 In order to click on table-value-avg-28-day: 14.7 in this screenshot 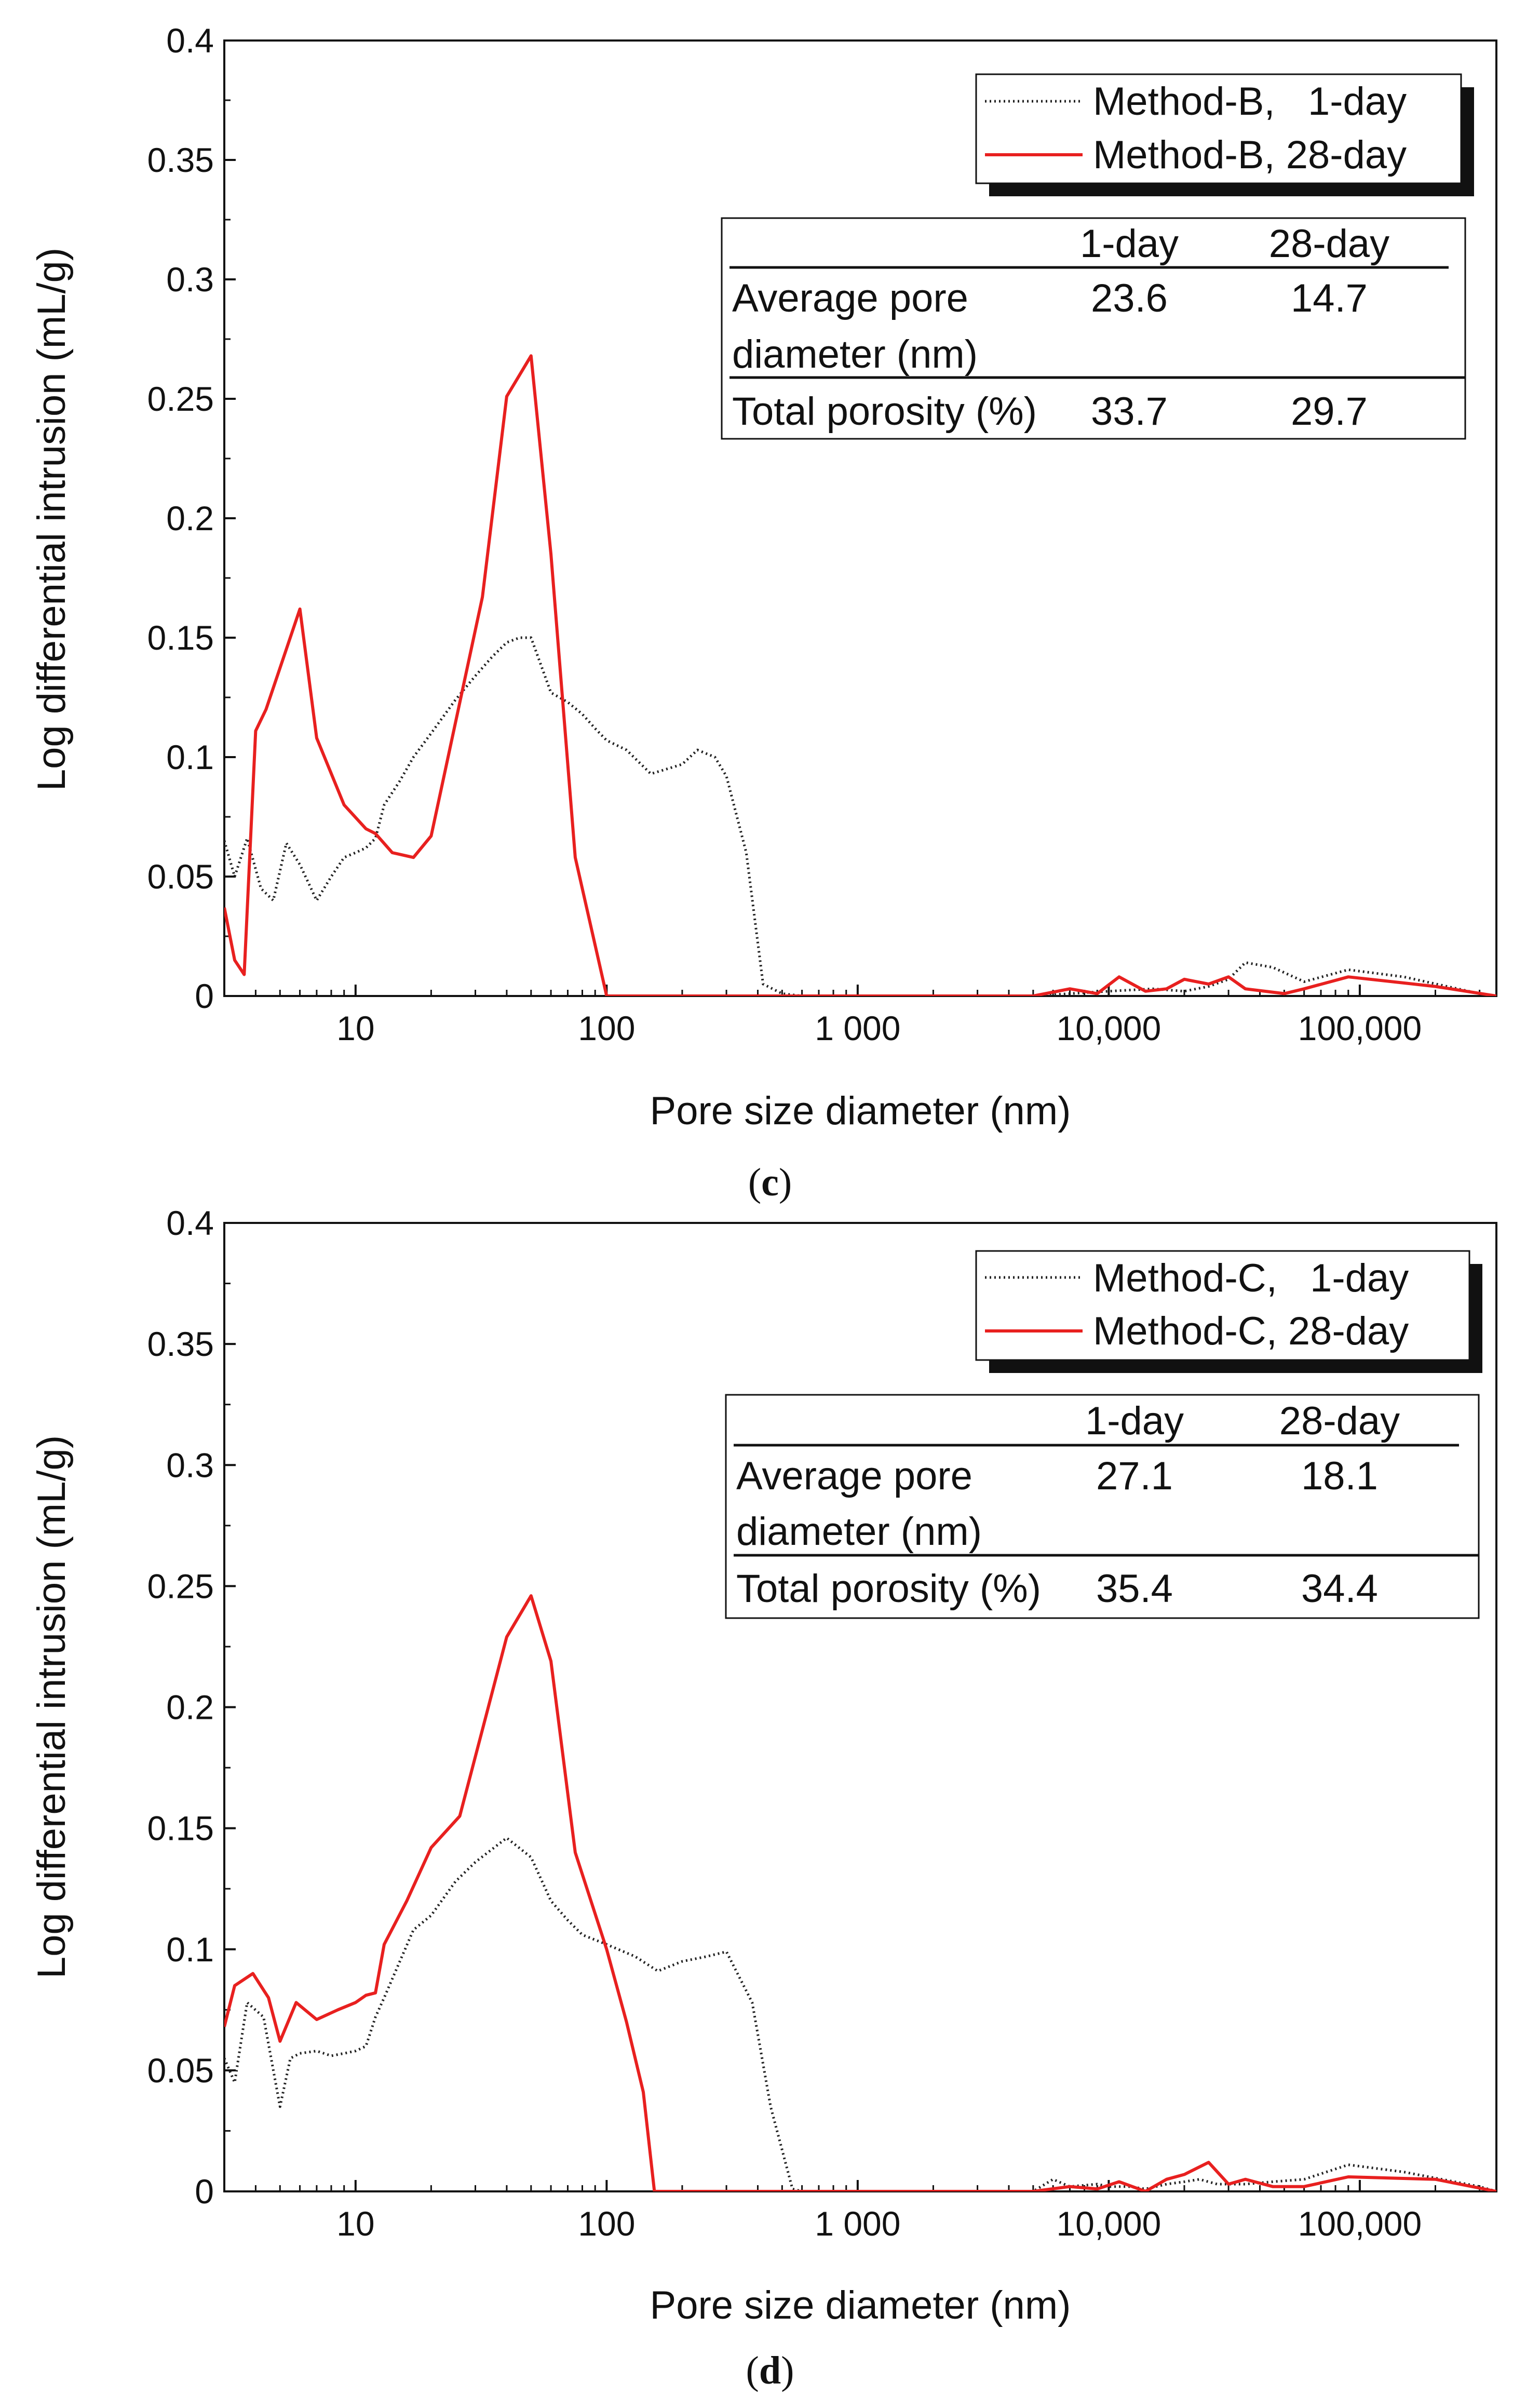, I will do `click(1329, 298)`.